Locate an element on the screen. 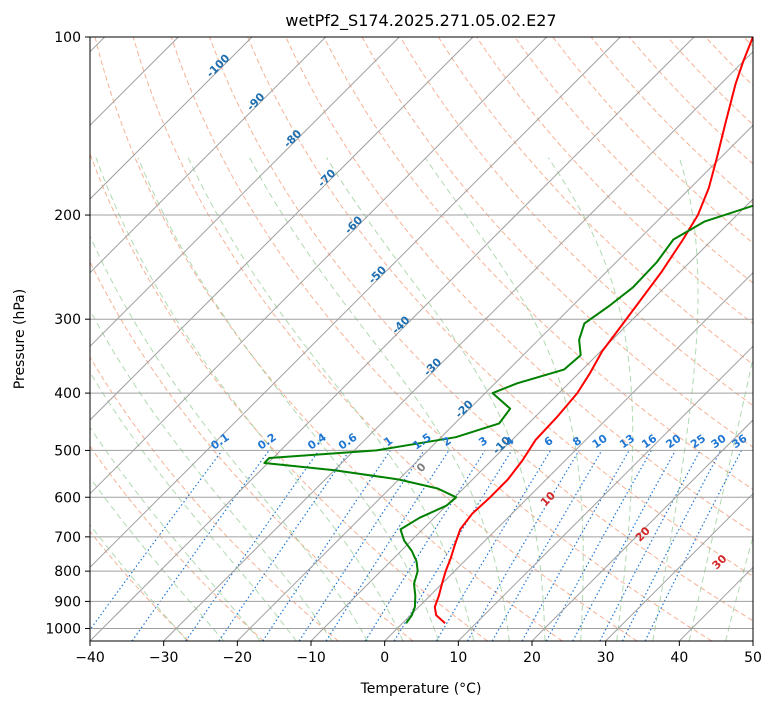 This screenshot has height=708, width=775. mixing-ratio-label: 6 is located at coordinates (549, 441).